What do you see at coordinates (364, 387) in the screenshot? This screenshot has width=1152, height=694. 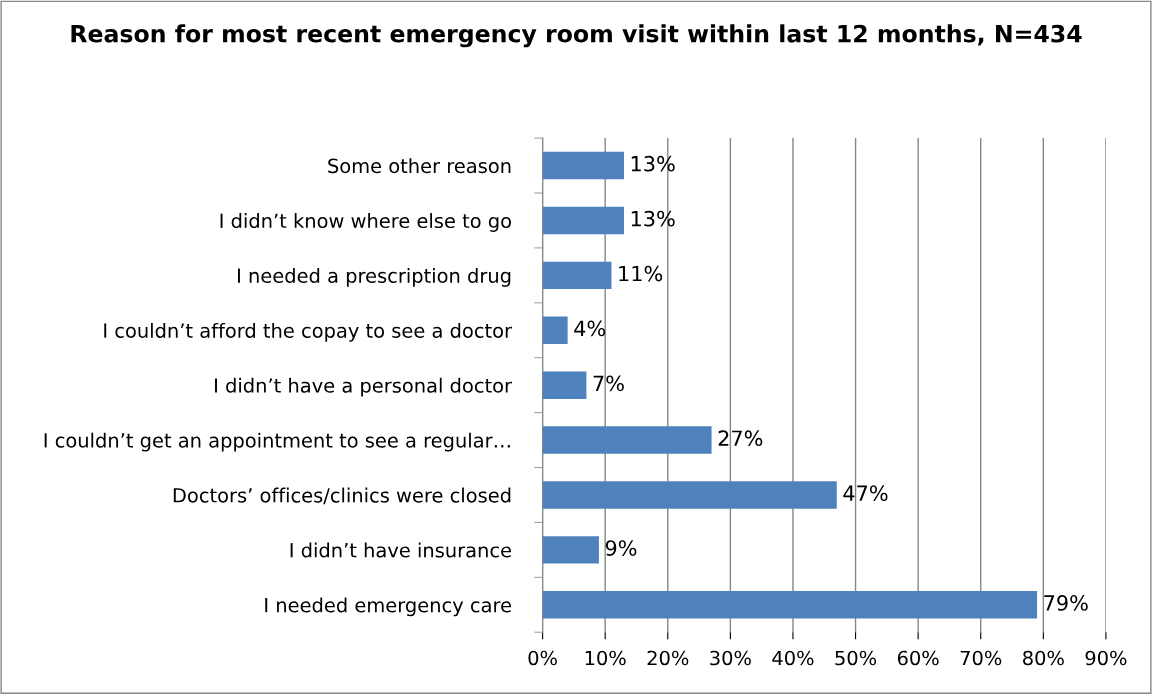 I see `y-tick-label: I didn’t have a personal doctor` at bounding box center [364, 387].